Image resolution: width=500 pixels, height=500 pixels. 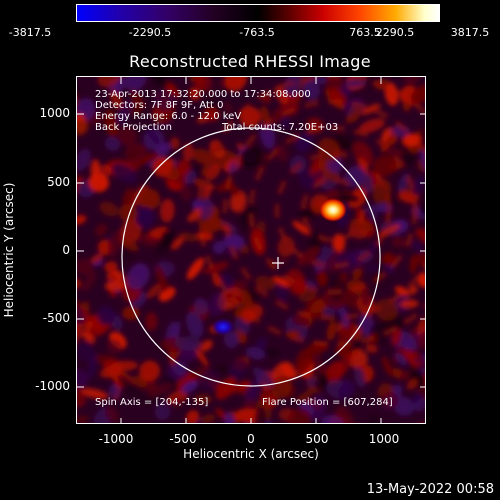 I want to click on flare-source, so click(x=333, y=210).